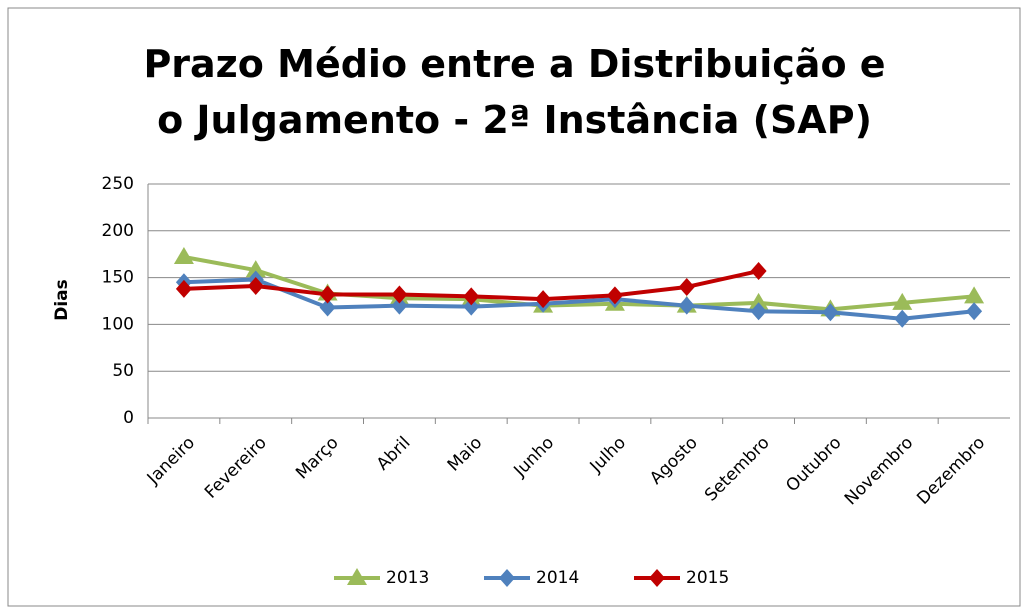 The width and height of the screenshot is (1029, 614). Describe the element at coordinates (123, 371) in the screenshot. I see `y-tick-label: 50` at that location.